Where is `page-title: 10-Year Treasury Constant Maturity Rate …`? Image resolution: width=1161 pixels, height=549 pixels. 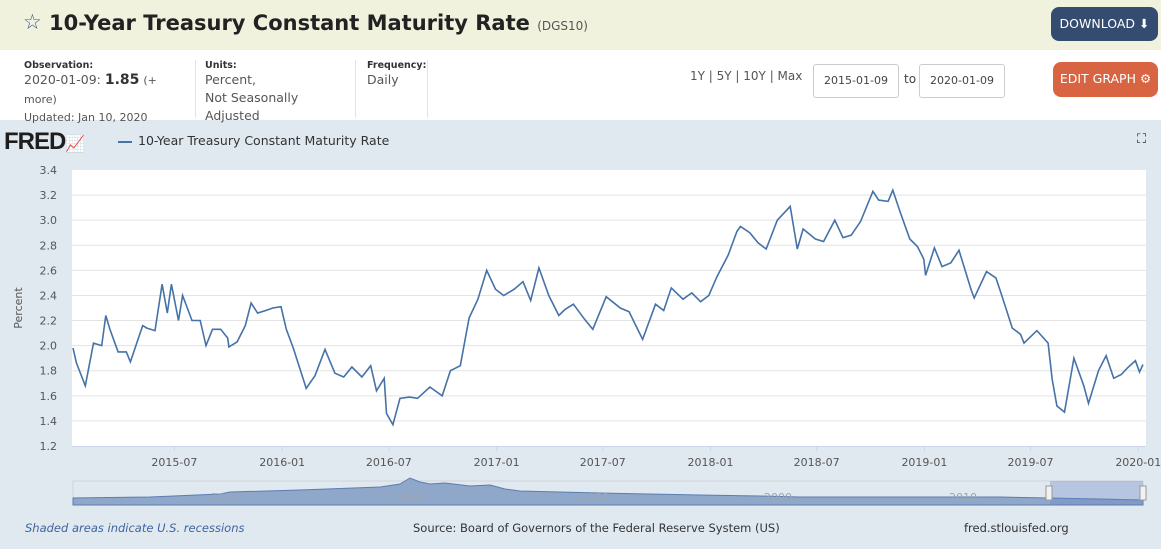
page-title: 10-Year Treasury Constant Maturity Rate … is located at coordinates (318, 23).